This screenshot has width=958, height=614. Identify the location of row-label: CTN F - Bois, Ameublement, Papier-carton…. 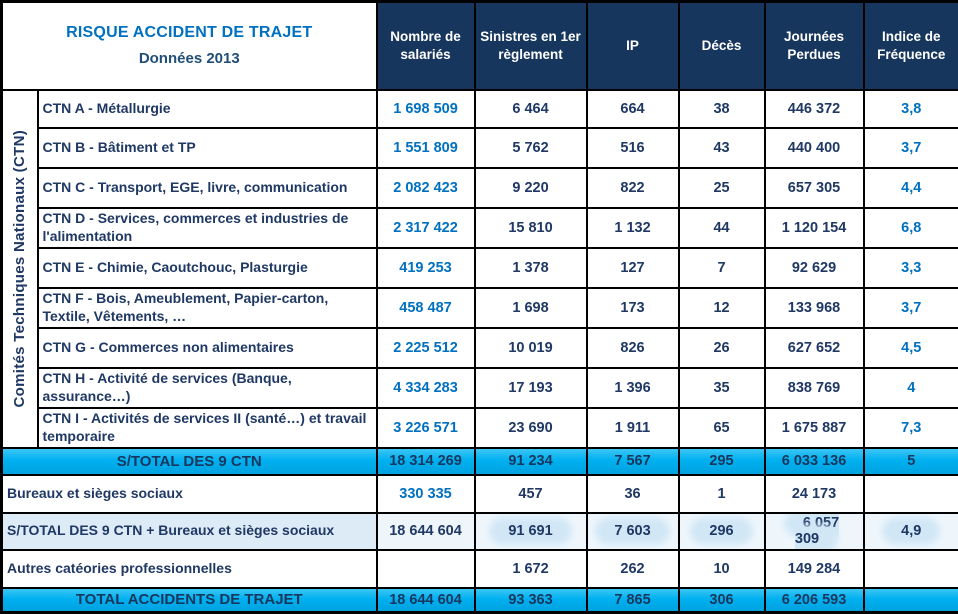
(207, 308).